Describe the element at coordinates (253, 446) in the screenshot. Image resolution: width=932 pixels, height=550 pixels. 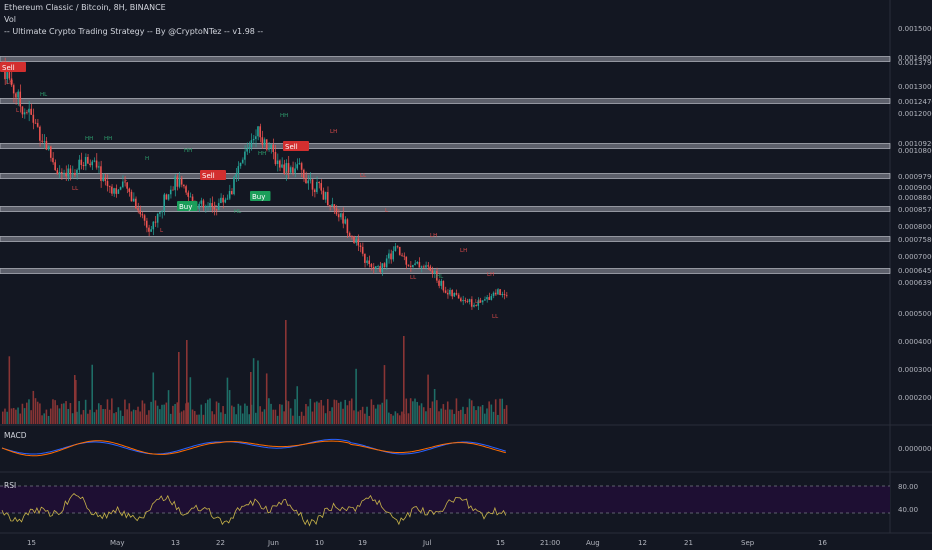
I see `macd-line` at that location.